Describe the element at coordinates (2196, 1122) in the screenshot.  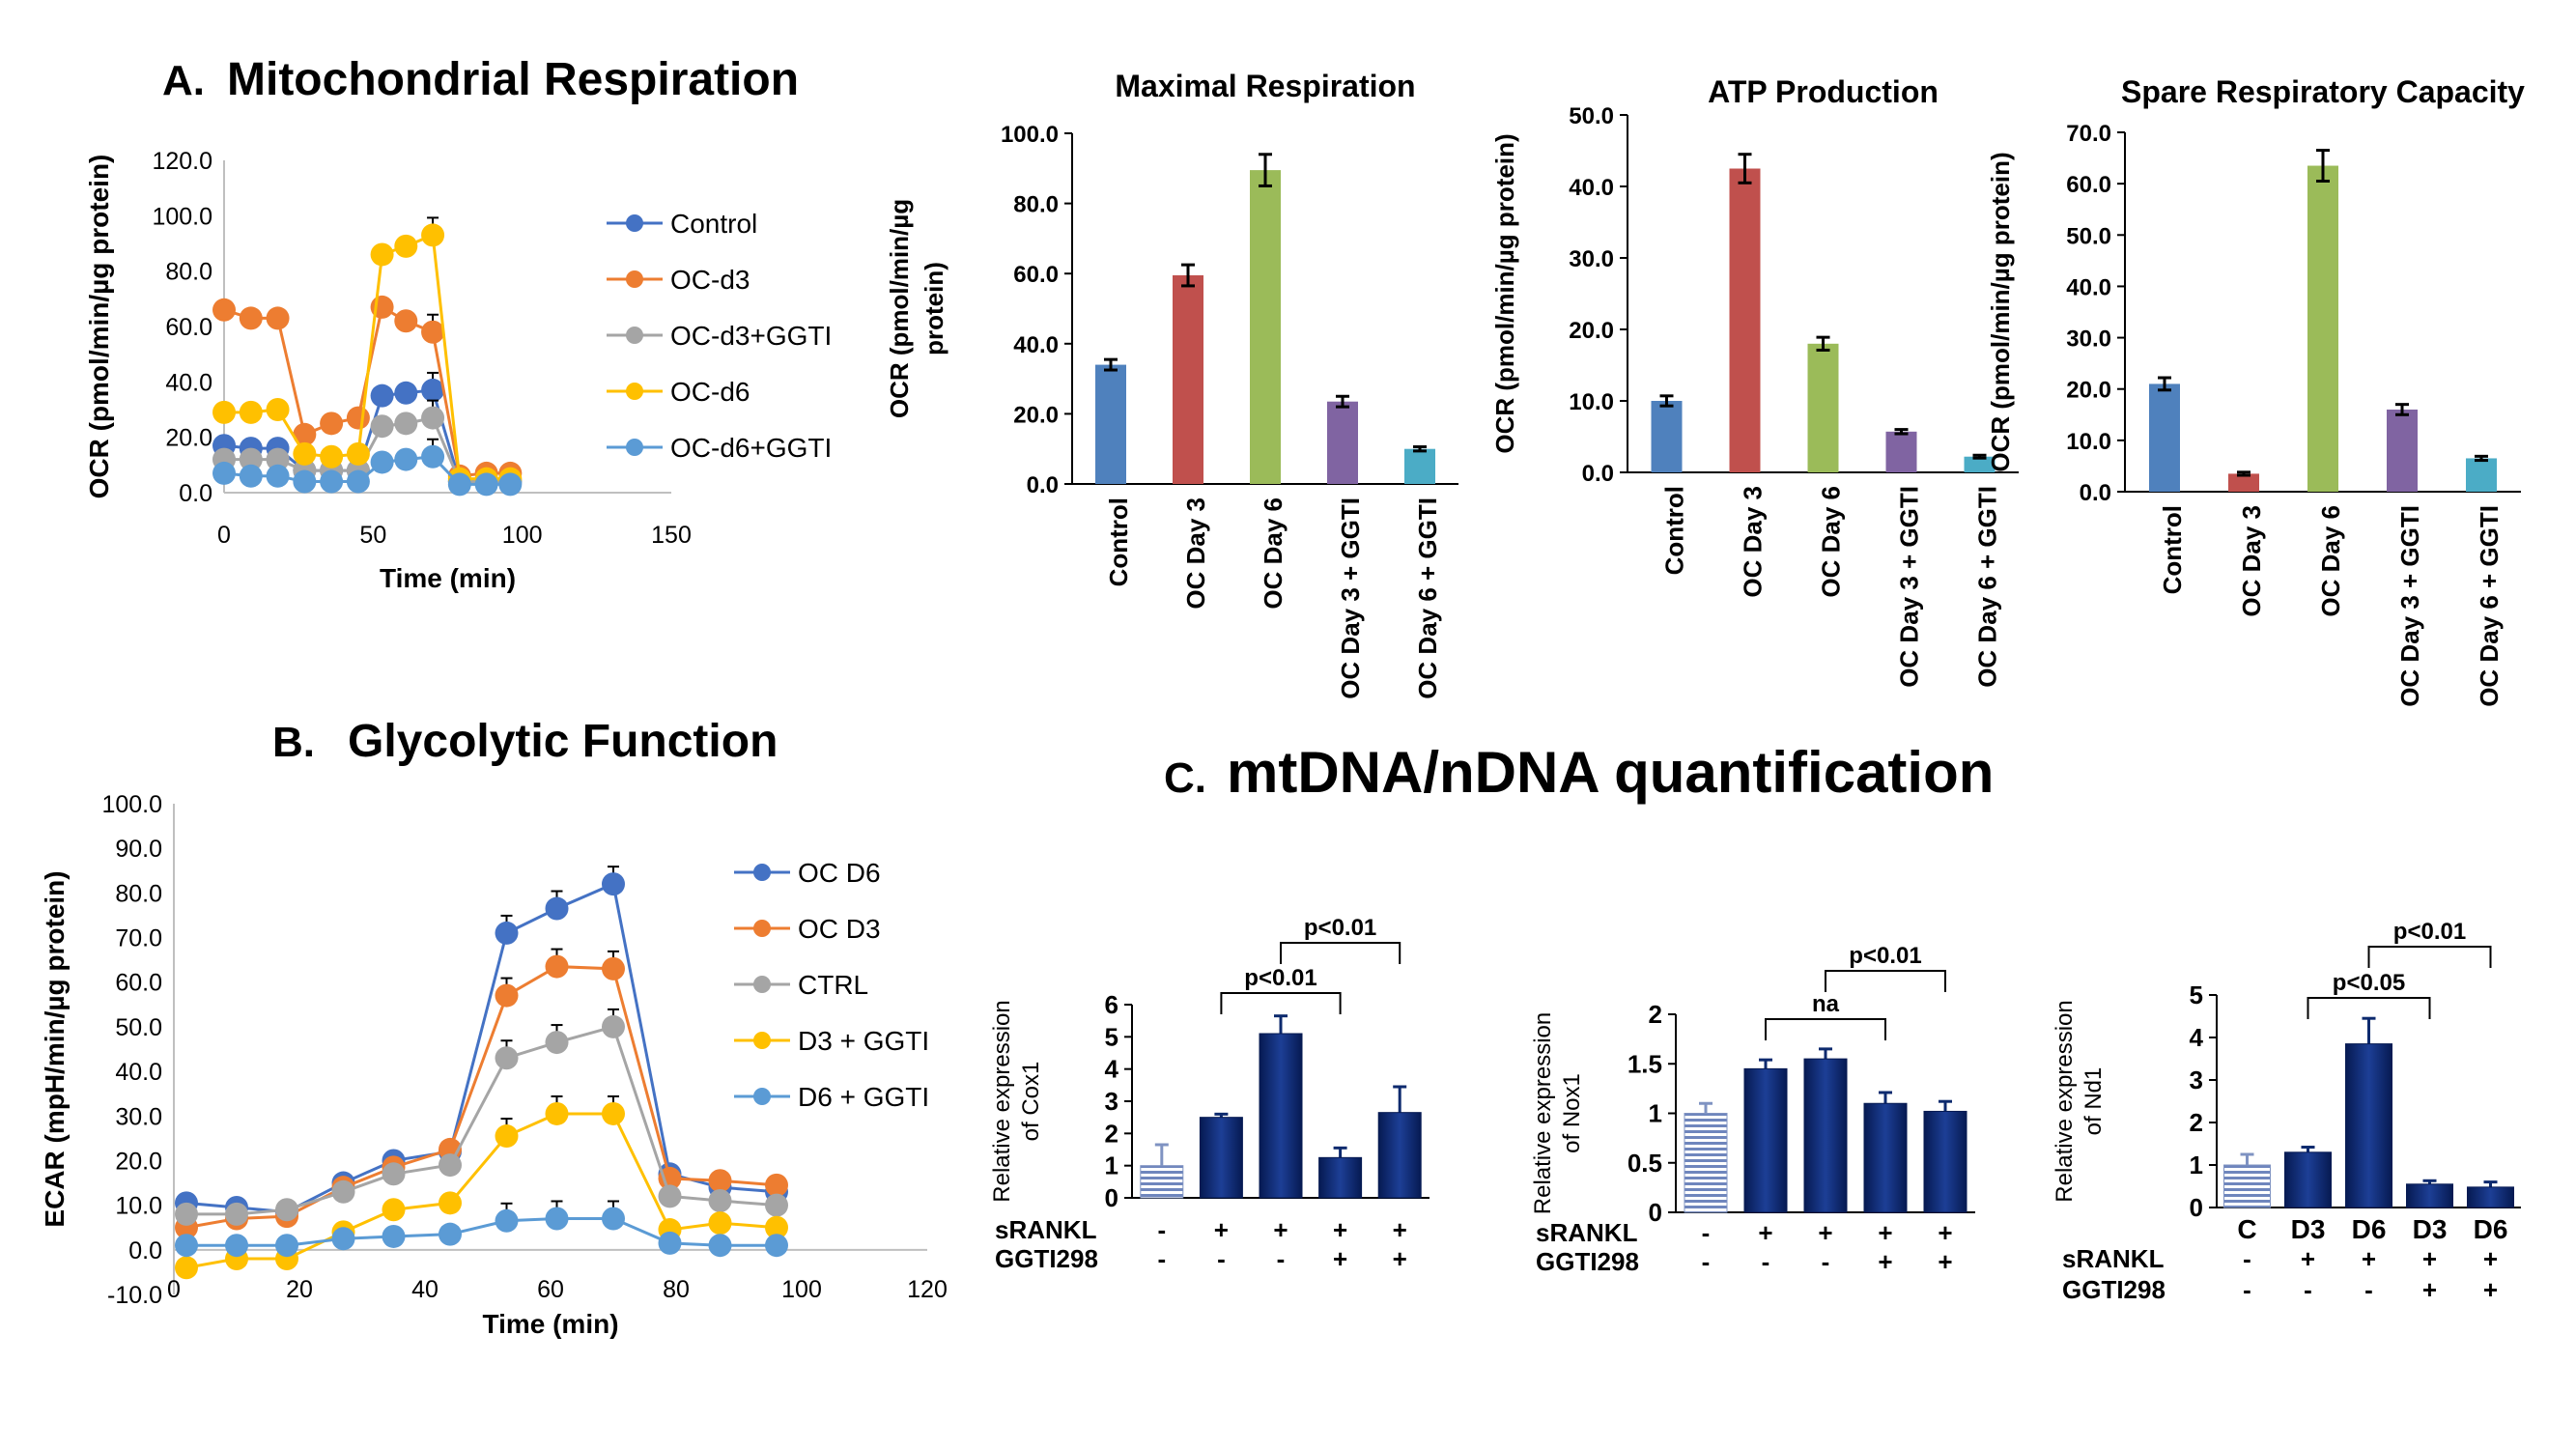
I see `y-tick-label: 2` at that location.